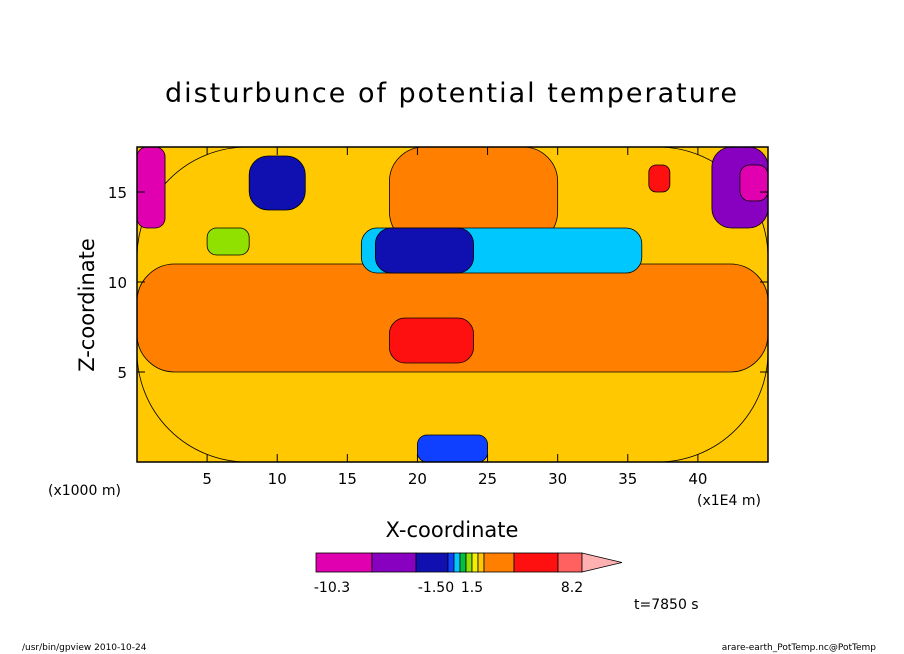 This screenshot has height=654, width=904. What do you see at coordinates (122, 373) in the screenshot?
I see `y-tick-label: 5` at bounding box center [122, 373].